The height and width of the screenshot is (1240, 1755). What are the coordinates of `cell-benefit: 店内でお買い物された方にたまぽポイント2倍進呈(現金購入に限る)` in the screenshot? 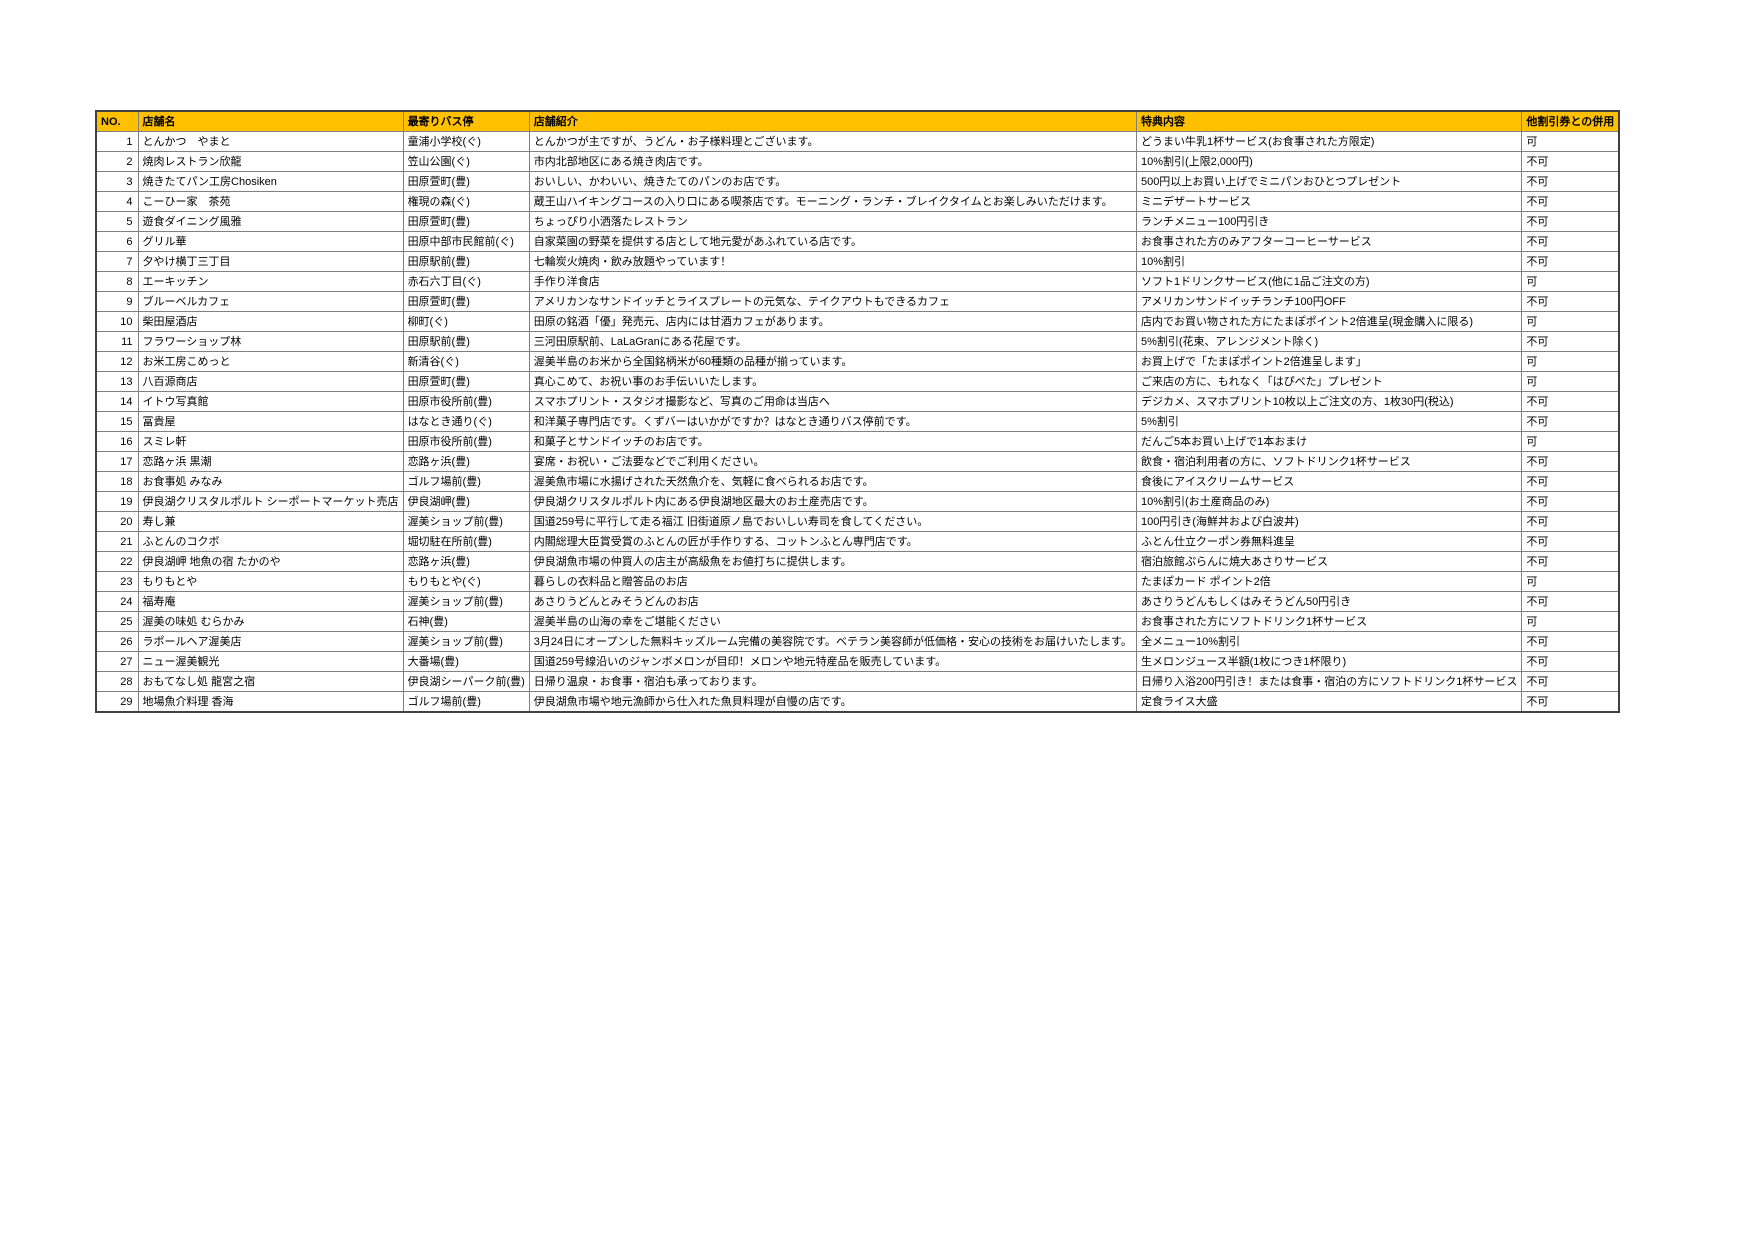 It's located at (1329, 321).